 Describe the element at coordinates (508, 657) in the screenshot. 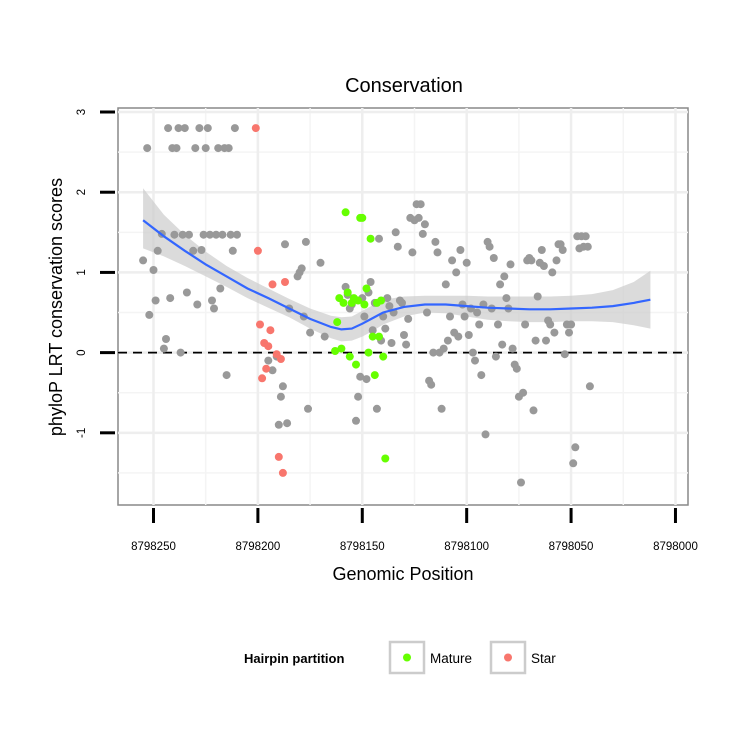

I see `legend-key-star` at that location.